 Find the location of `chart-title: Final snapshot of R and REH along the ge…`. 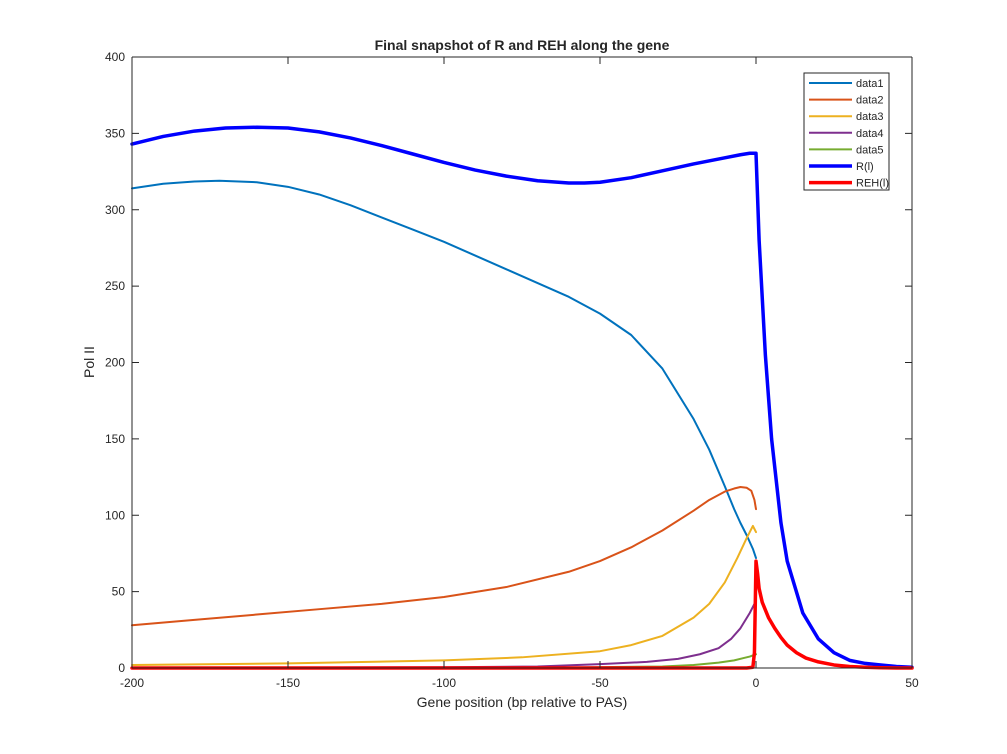

chart-title: Final snapshot of R and REH along the ge… is located at coordinates (522, 45).